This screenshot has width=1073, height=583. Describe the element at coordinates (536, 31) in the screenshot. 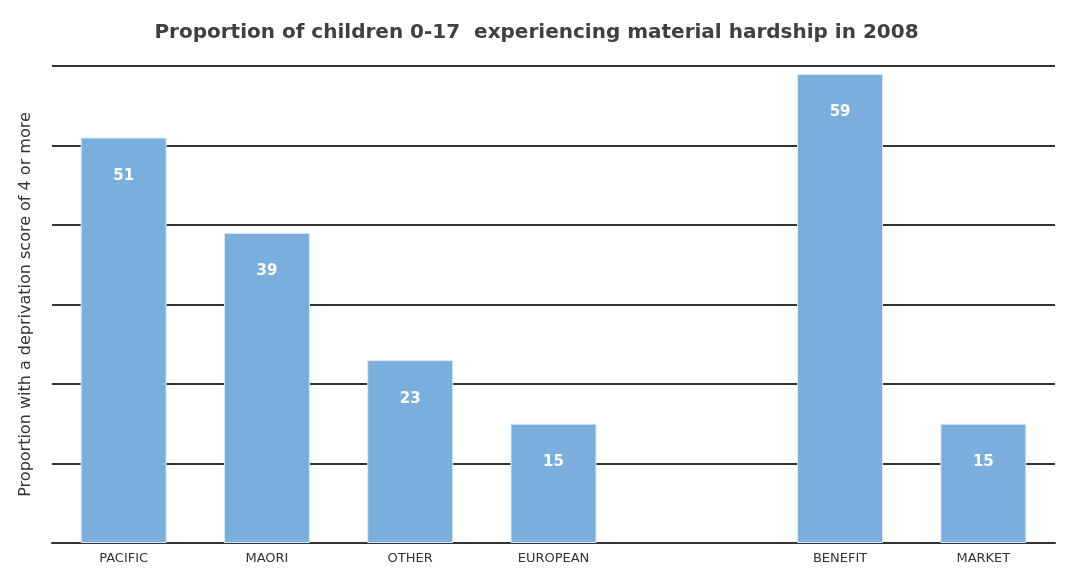

I see `chart-title: Proportion of children 0-17 experiencing material hardship in 2008` at that location.